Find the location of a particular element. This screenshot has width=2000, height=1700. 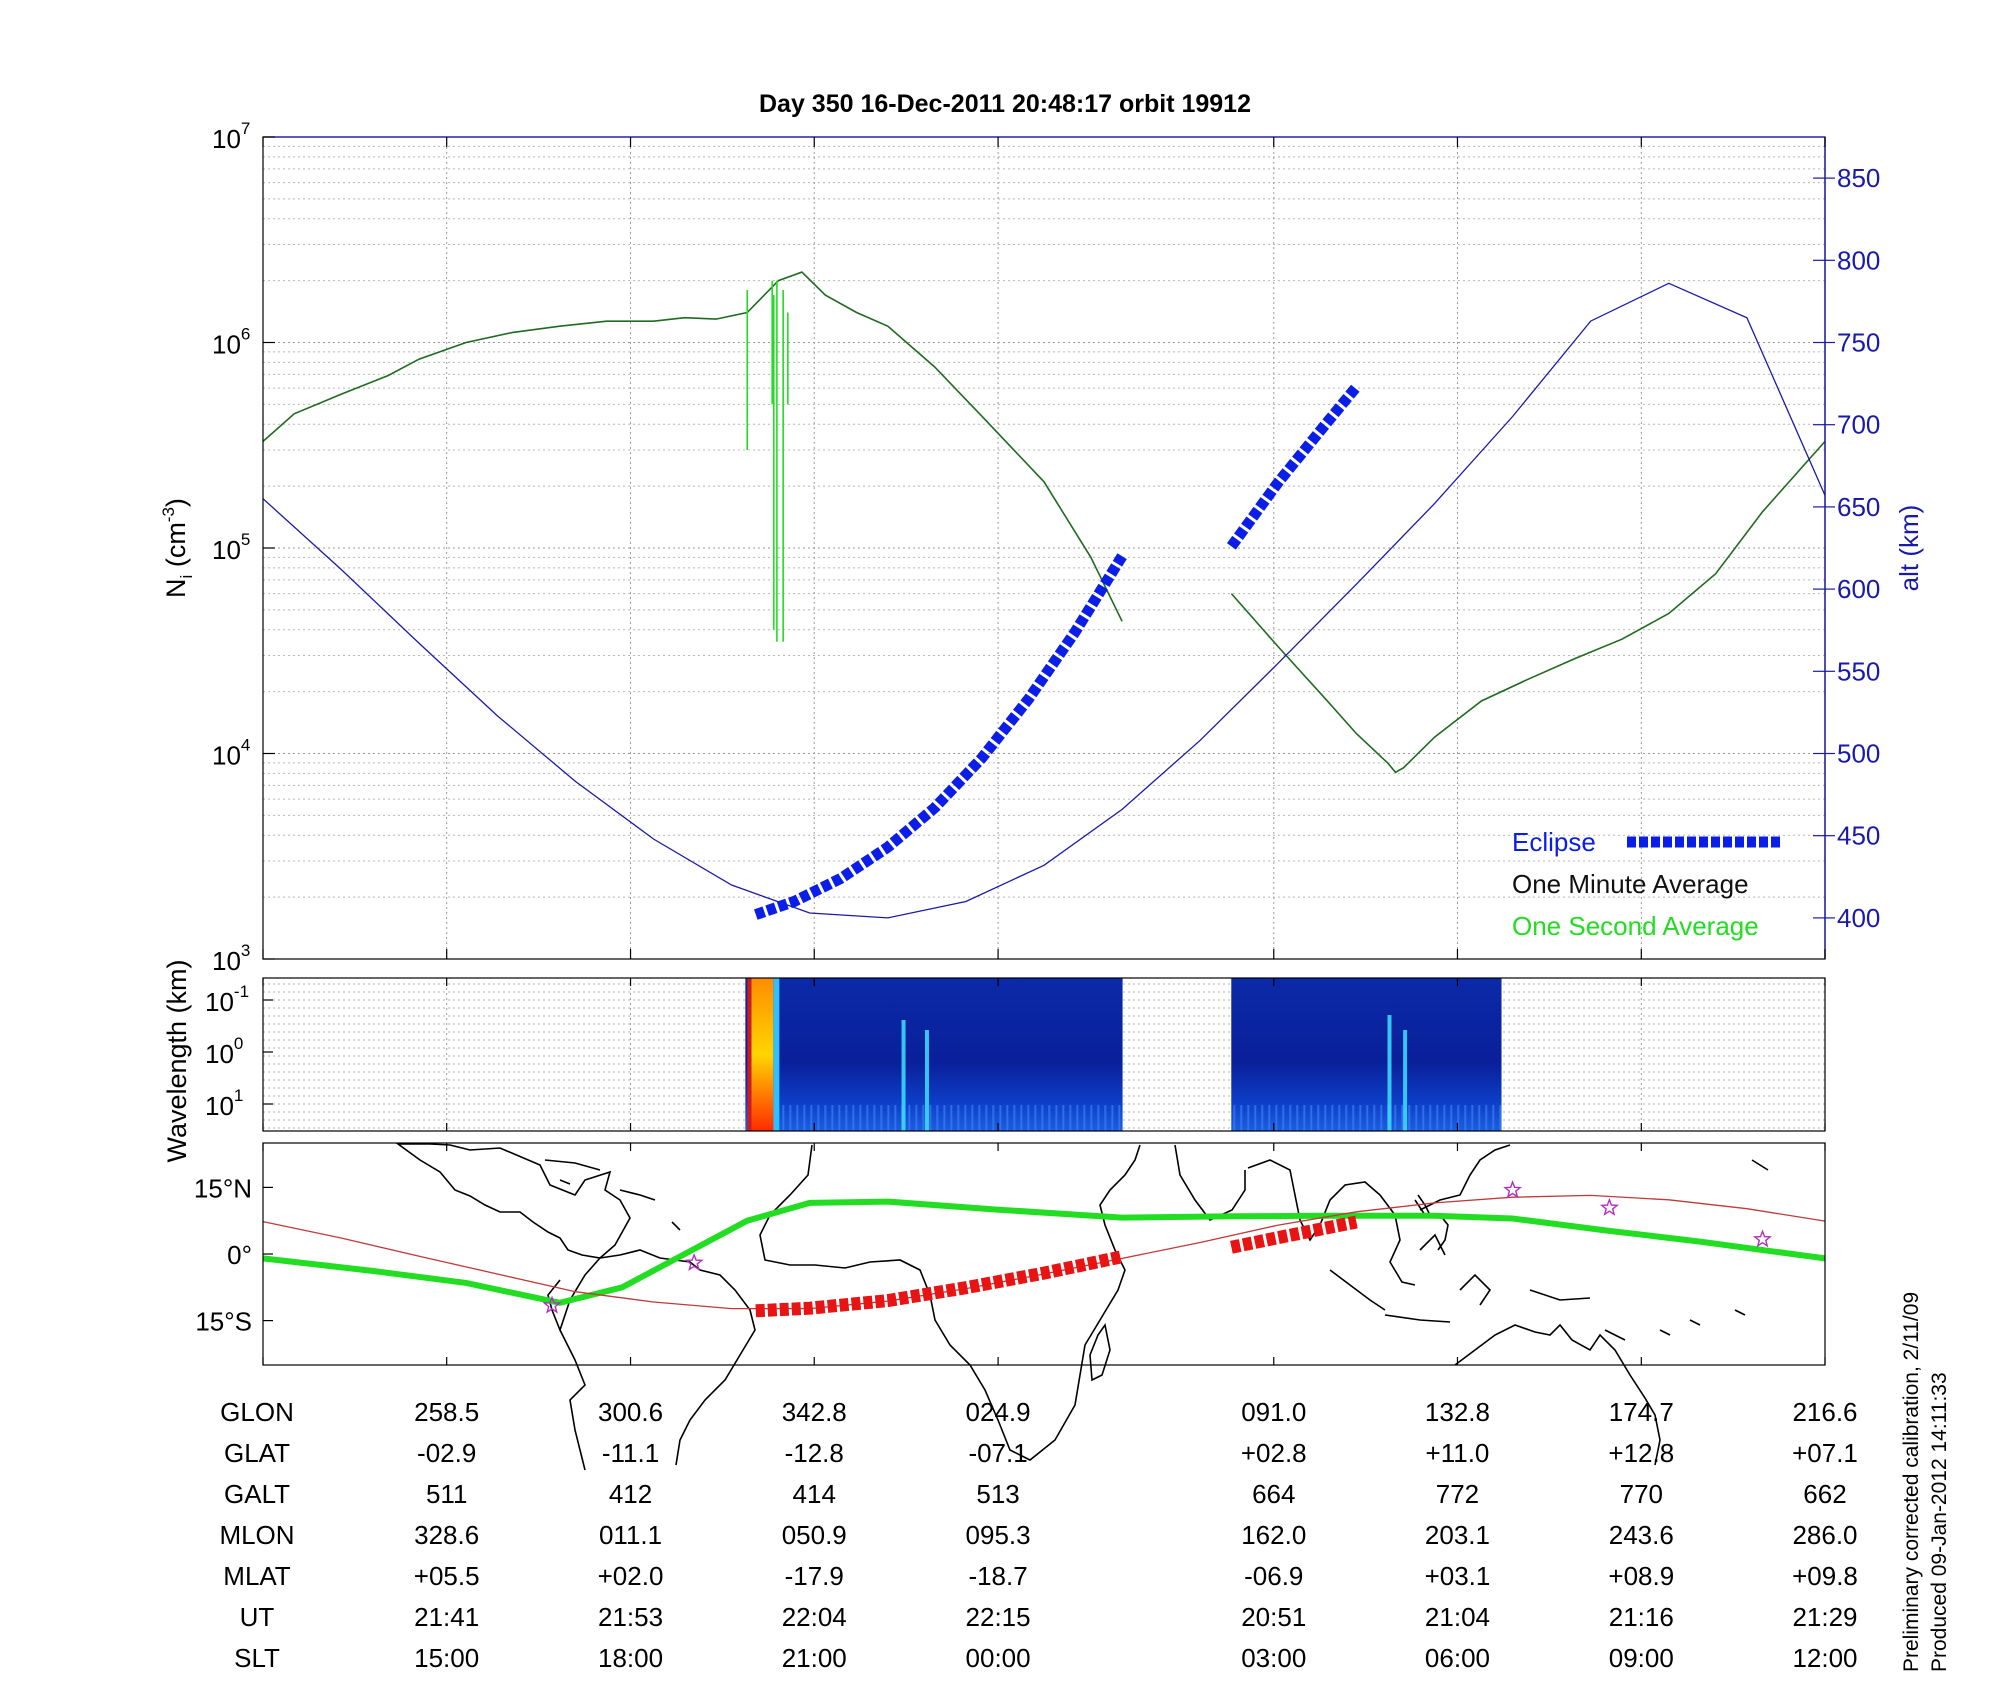

table-cell: 203.1 is located at coordinates (1457, 1535).